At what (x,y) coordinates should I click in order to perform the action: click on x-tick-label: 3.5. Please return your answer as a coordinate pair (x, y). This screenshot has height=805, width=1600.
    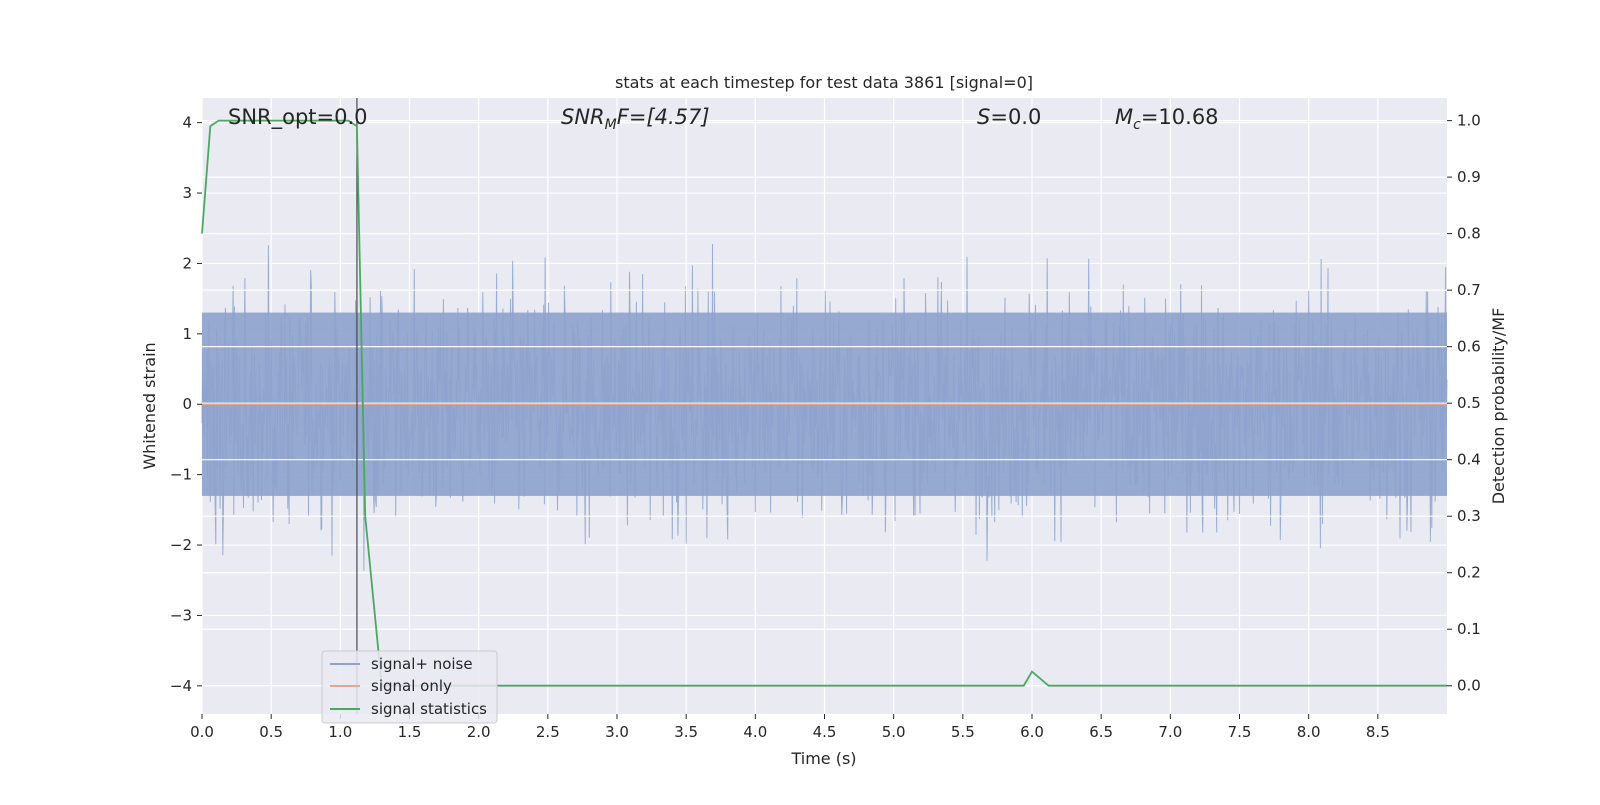
    Looking at the image, I should click on (686, 732).